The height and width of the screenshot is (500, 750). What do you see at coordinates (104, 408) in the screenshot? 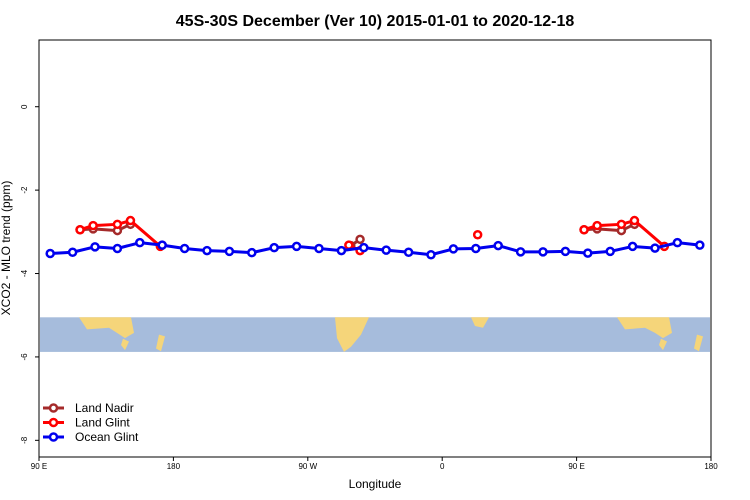
I see `legend-label: Land Nadir` at bounding box center [104, 408].